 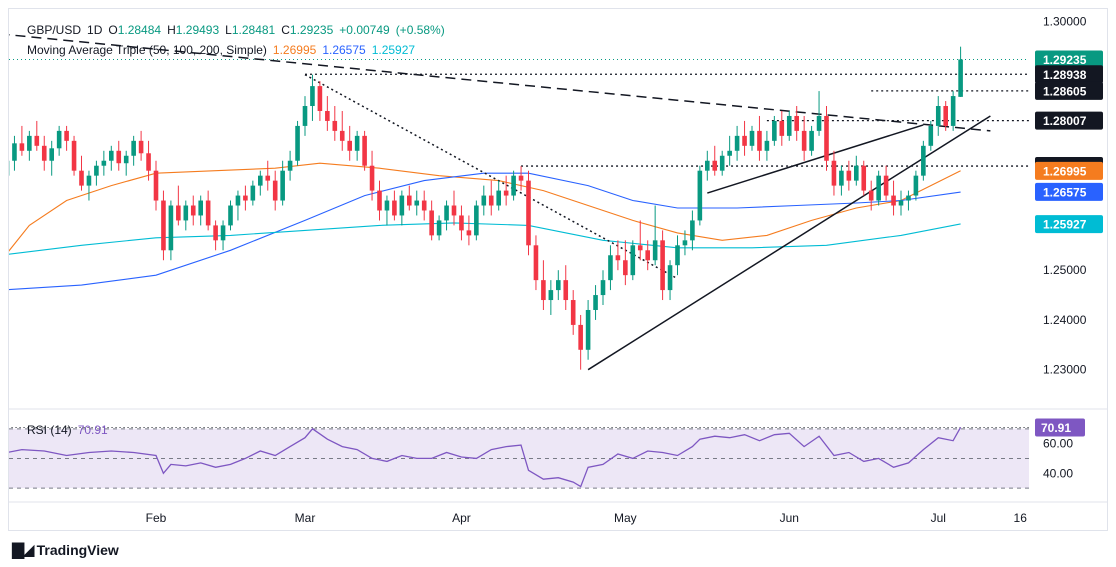 What do you see at coordinates (171, 30) in the screenshot?
I see `high-label: H` at bounding box center [171, 30].